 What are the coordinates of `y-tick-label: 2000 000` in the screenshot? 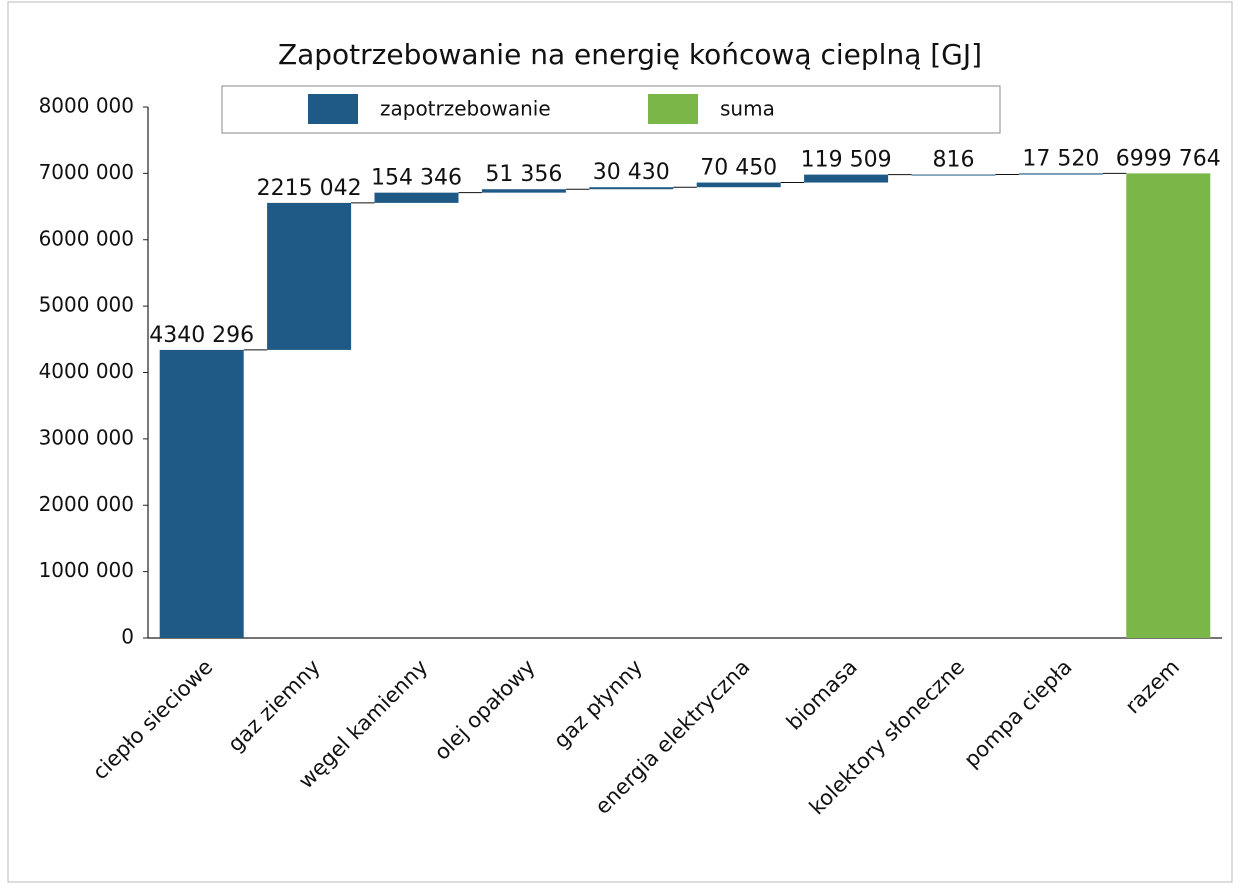 It's located at (86, 504).